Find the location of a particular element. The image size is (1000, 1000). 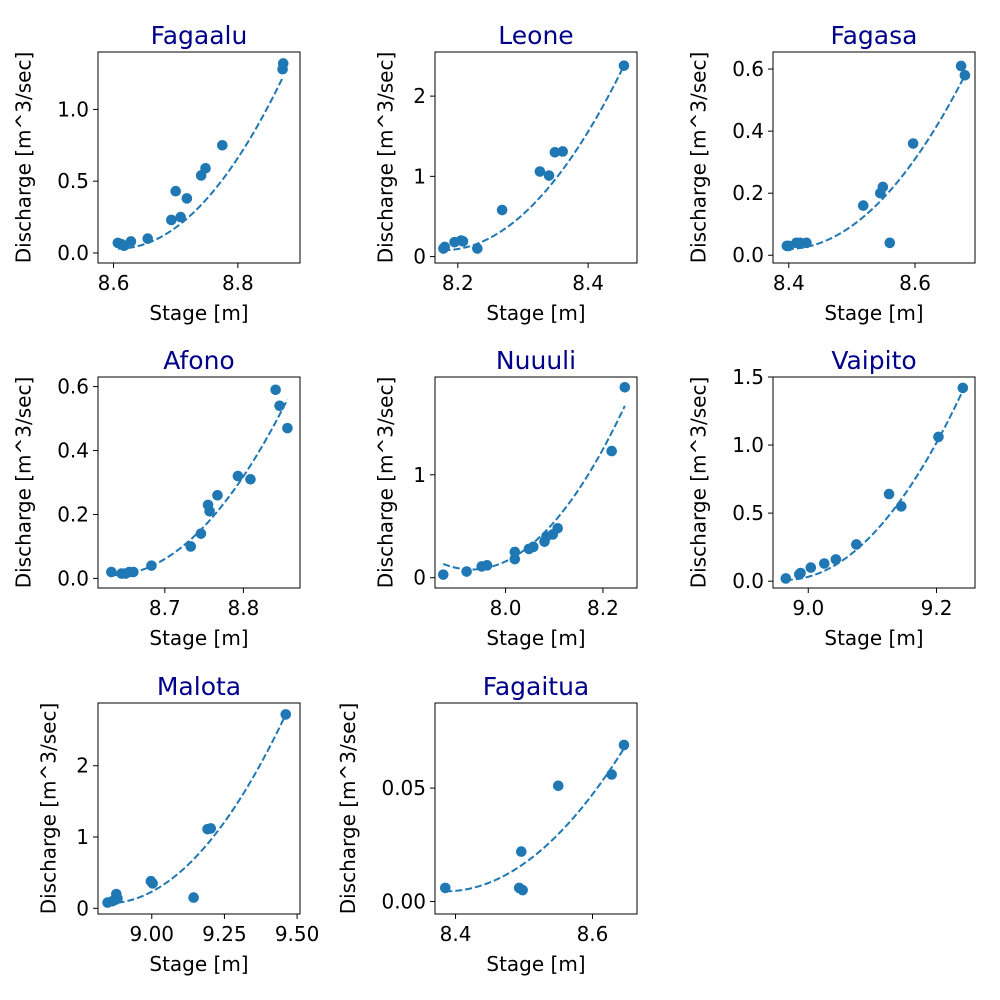

fit-curve-fagaalu is located at coordinates (201, 162).